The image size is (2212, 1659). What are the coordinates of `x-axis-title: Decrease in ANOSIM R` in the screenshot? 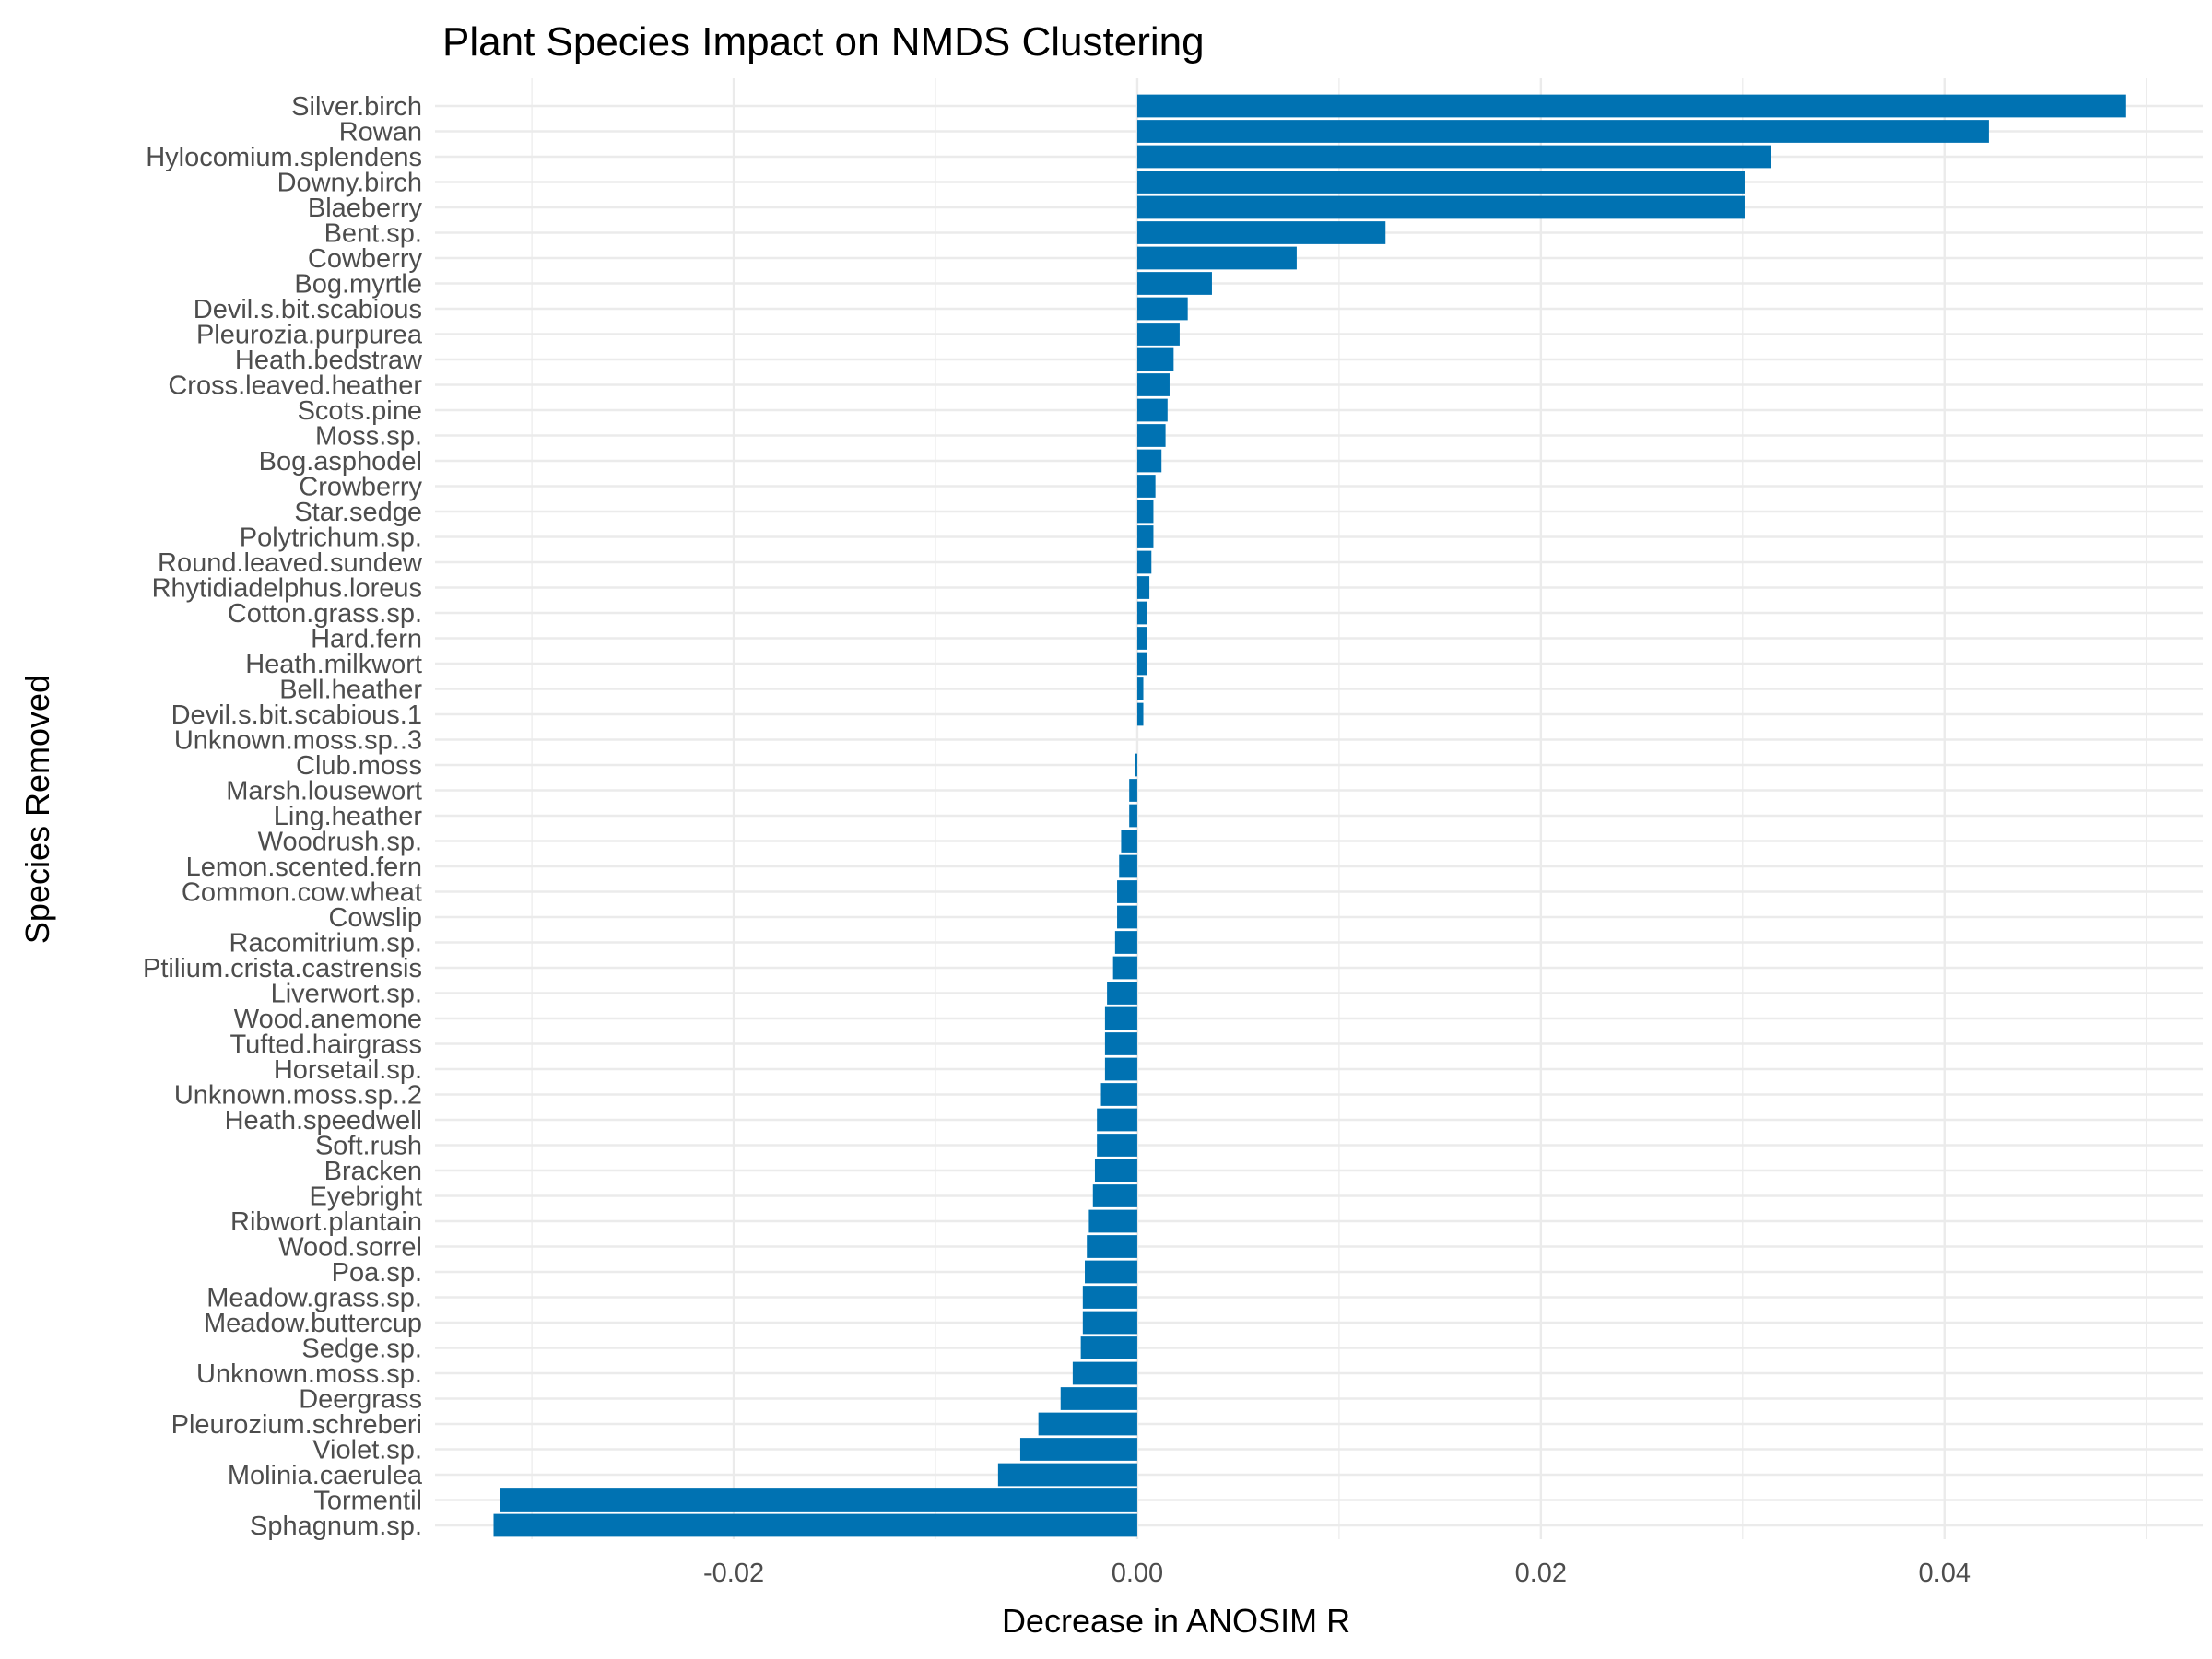 It's located at (1176, 1621).